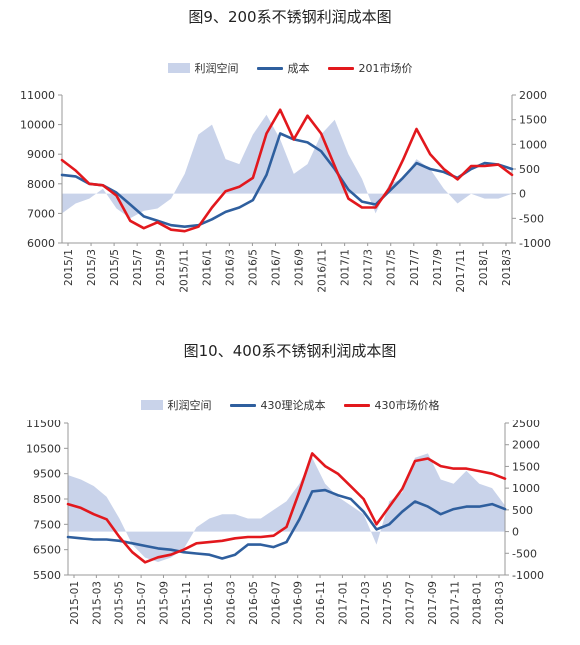 The height and width of the screenshot is (645, 580). I want to click on chart-title: 图10、400系不锈钢利润成本图, so click(290, 351).